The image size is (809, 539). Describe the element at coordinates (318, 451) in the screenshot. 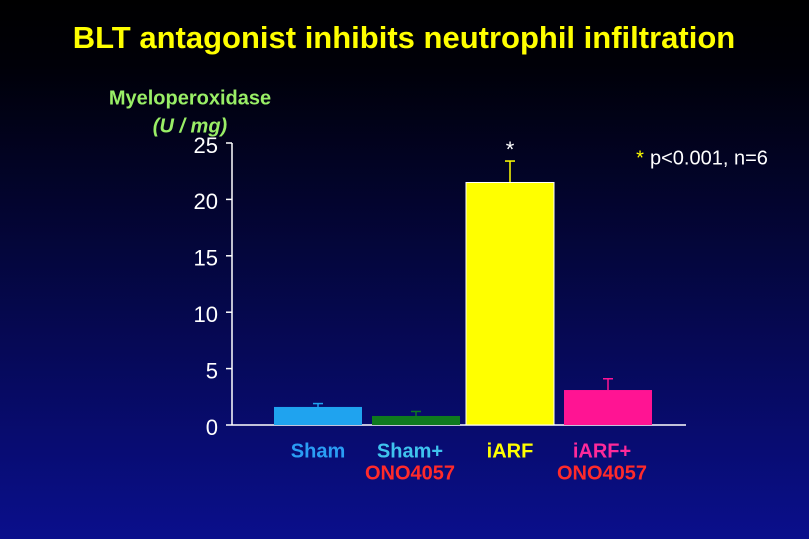

I see `x-tick-label: Sham` at that location.